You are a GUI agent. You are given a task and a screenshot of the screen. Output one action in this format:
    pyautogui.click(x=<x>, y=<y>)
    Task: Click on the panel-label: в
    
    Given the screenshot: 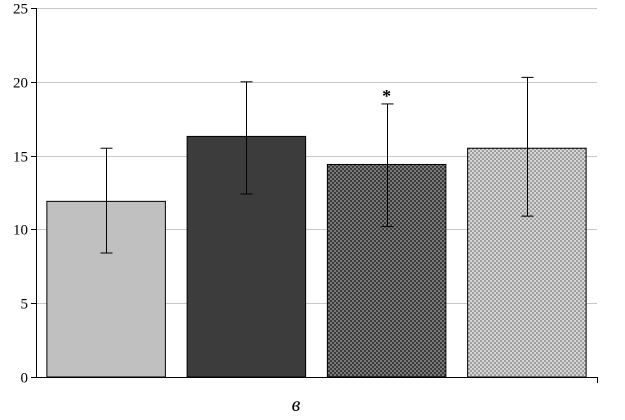 What is the action you would take?
    pyautogui.click(x=296, y=404)
    